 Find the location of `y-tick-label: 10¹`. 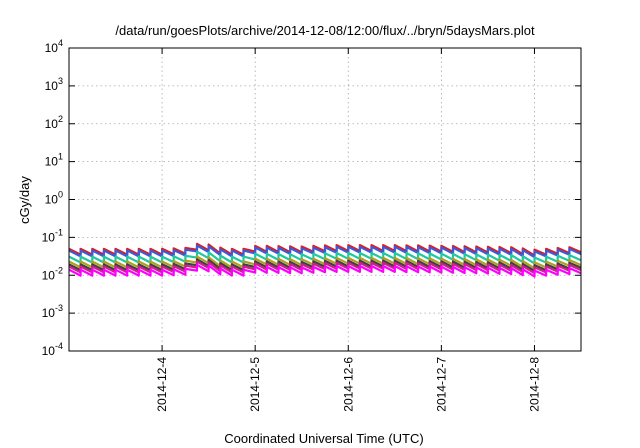

y-tick-label: 10¹ is located at coordinates (54, 160).